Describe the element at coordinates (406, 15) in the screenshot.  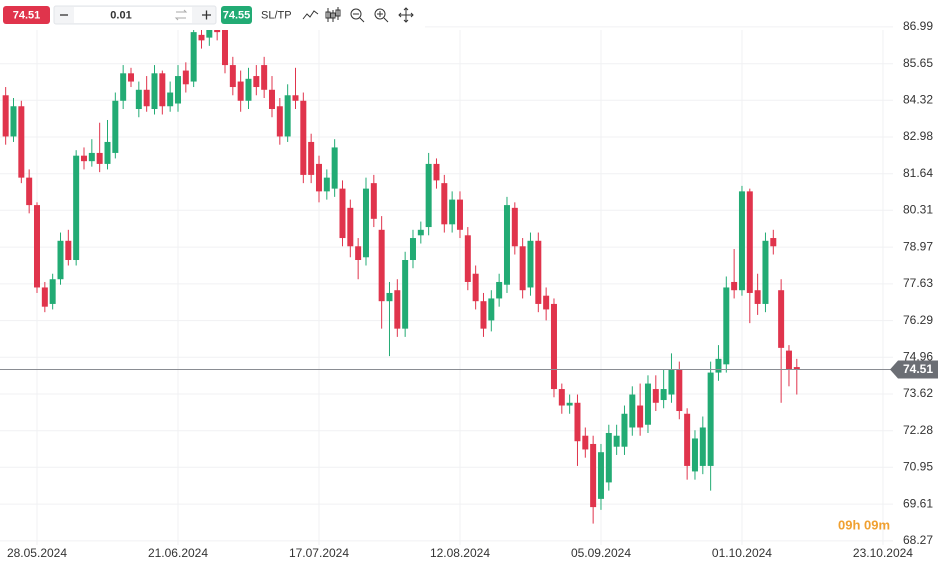
I see `pan-icon` at that location.